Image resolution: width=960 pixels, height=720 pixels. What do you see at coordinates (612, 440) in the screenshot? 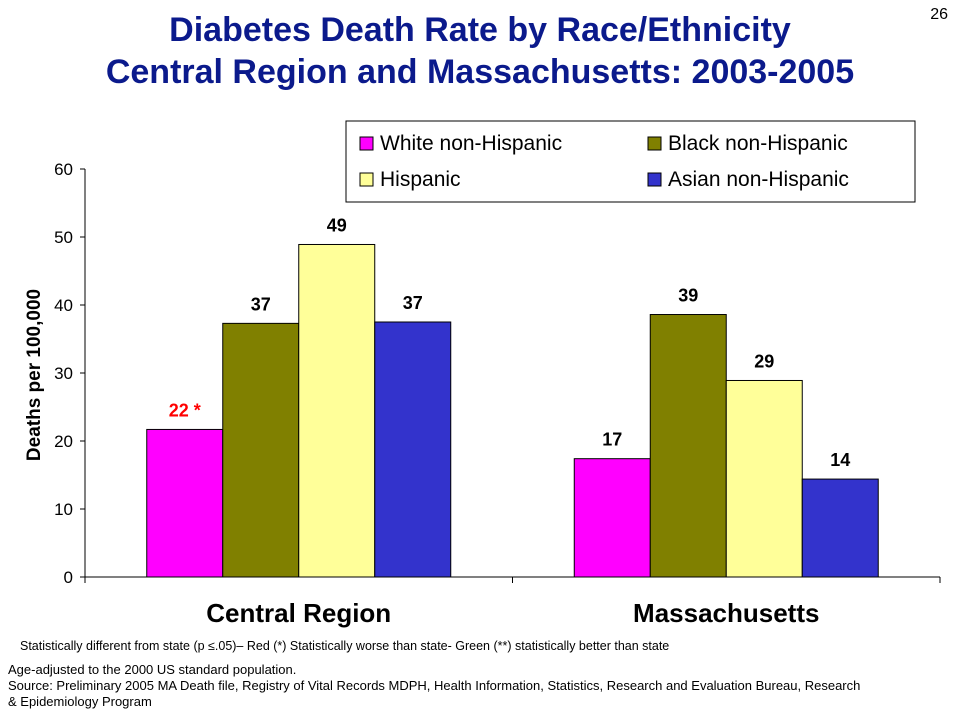
I see `data-label: 17` at bounding box center [612, 440].